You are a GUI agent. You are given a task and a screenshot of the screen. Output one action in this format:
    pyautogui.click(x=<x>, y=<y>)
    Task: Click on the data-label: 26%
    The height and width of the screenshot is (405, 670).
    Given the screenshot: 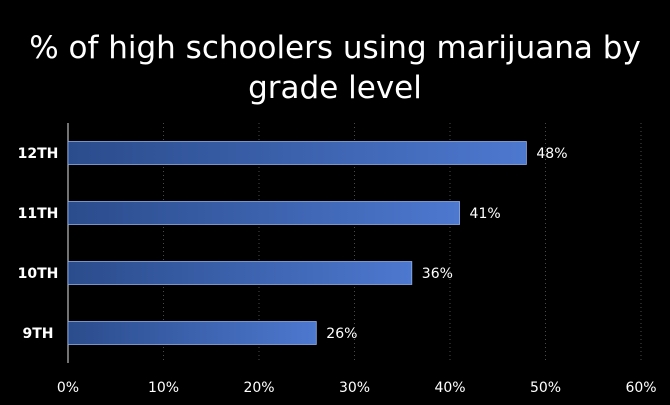 What is the action you would take?
    pyautogui.click(x=341, y=334)
    